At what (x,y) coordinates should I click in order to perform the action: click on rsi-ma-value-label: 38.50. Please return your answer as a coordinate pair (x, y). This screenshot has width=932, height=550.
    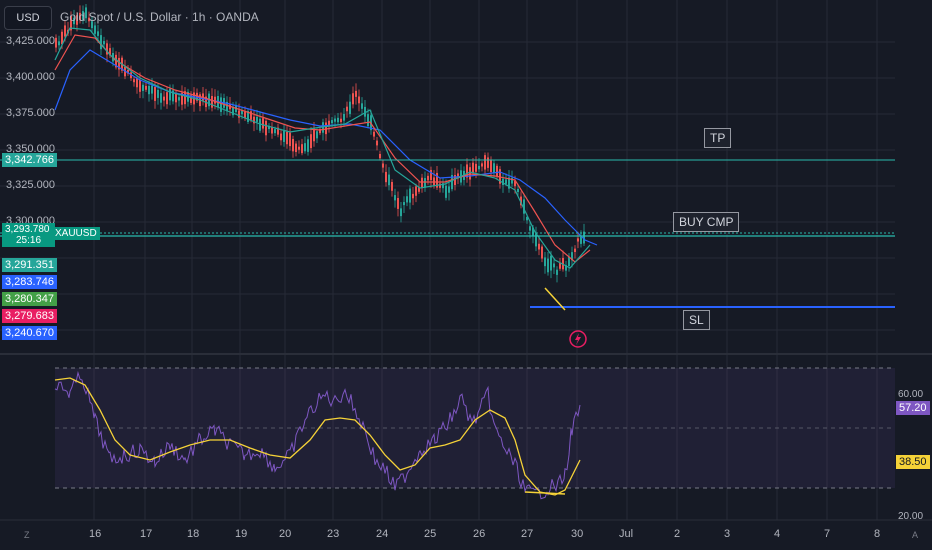
    Looking at the image, I should click on (913, 462).